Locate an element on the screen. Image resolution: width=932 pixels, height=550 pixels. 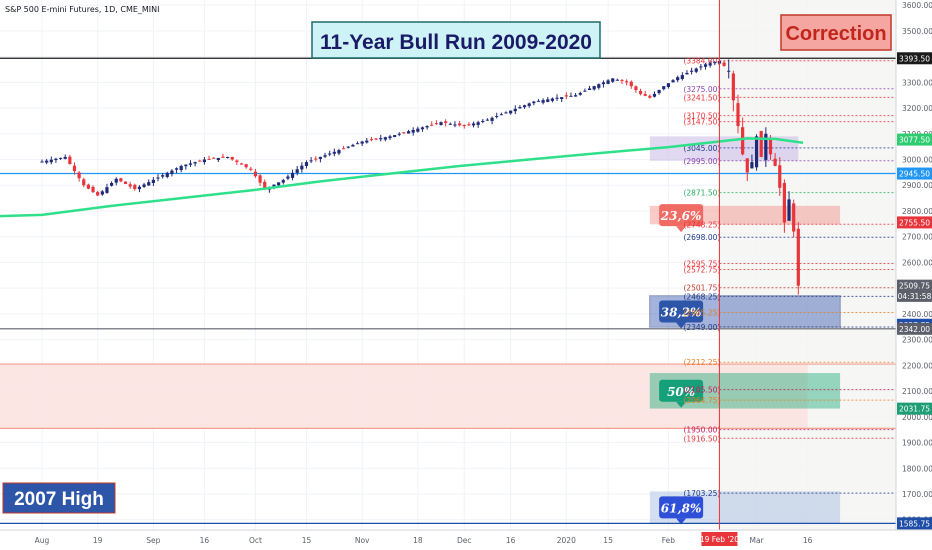
fib-zone-tag is located at coordinates (681, 507).